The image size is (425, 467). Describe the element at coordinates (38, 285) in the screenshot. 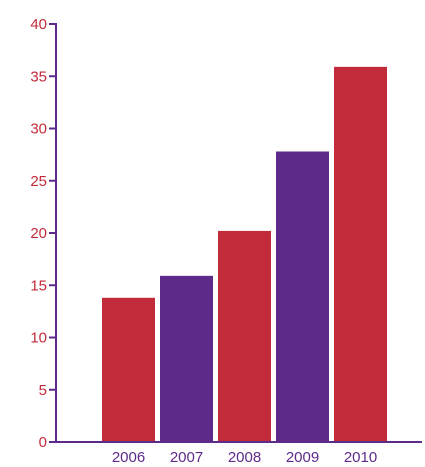

I see `y-tick-label-15: 15` at that location.